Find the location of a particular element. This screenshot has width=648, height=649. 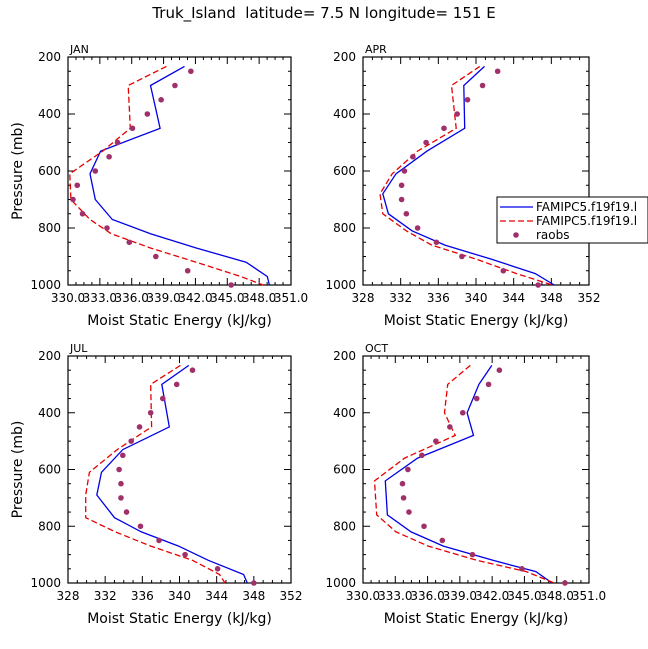

x-tick-label: 342.0 is located at coordinates (195, 298).